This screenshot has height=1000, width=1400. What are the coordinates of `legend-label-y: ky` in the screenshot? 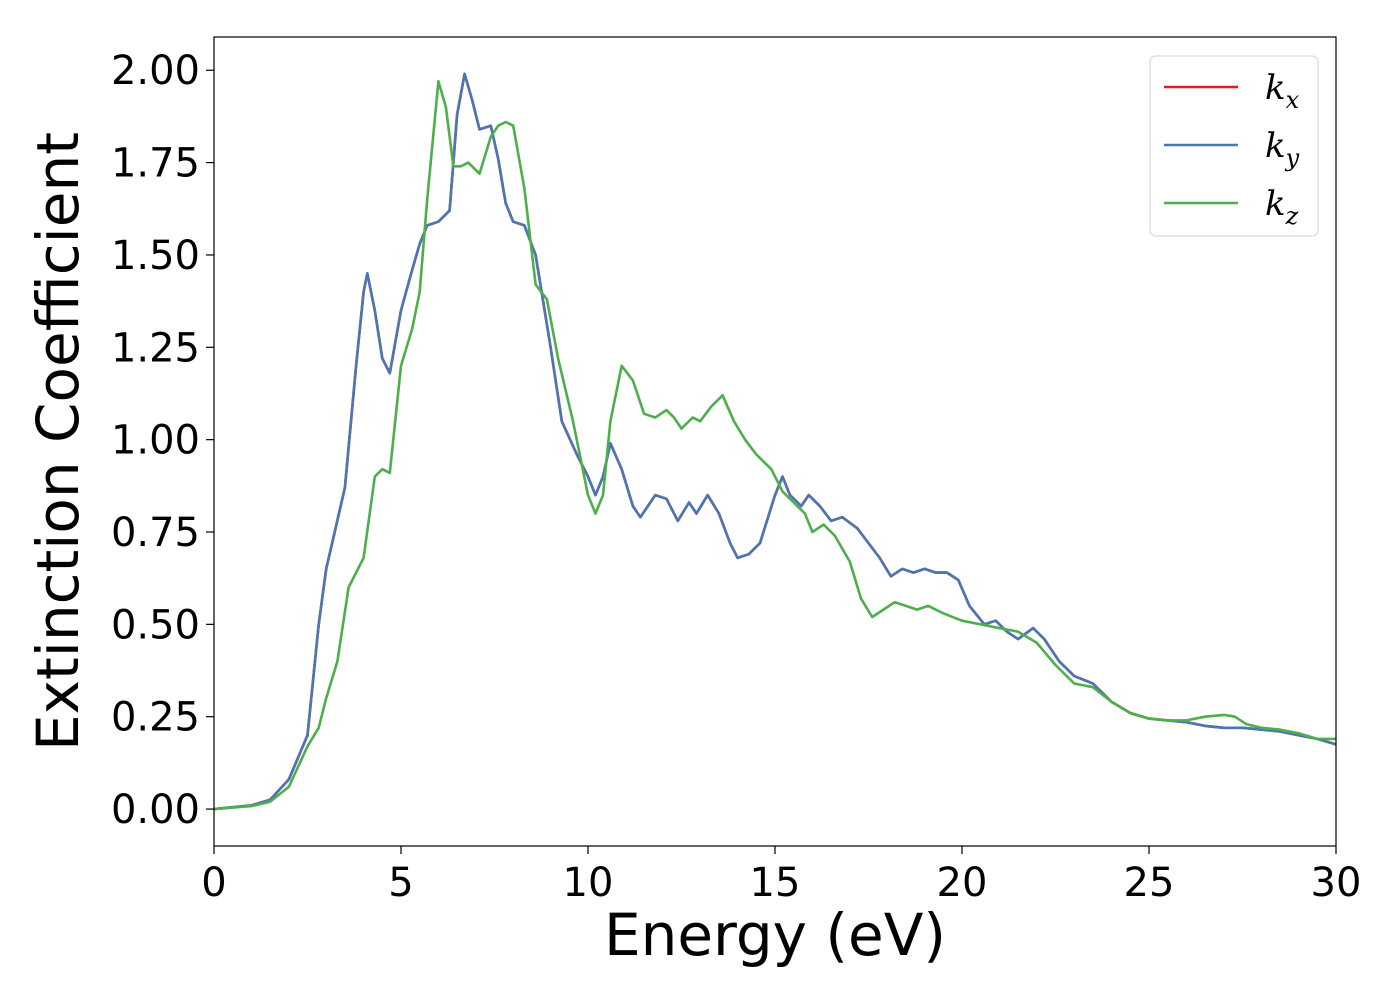 It's located at (1282, 149).